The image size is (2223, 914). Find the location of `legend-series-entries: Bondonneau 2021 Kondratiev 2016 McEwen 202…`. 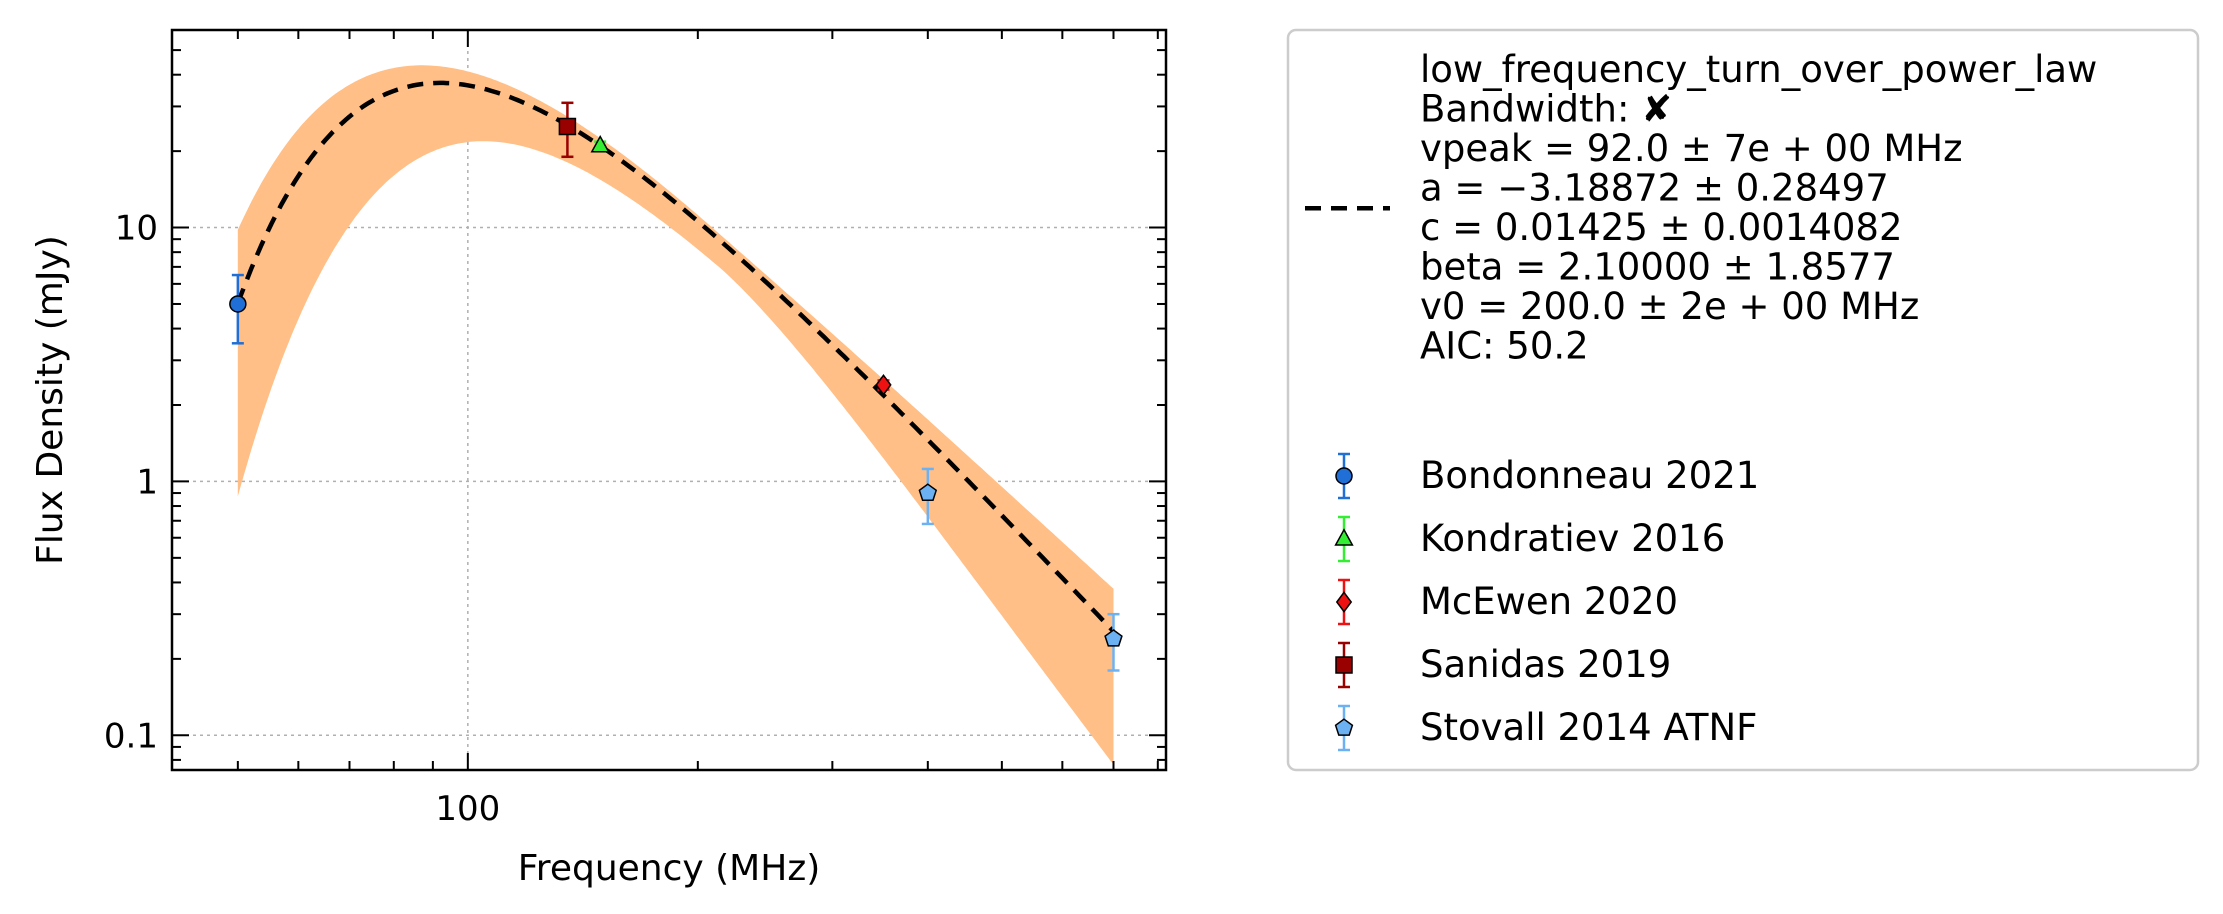

legend-series-entries: Bondonneau 2021 Kondratiev 2016 McEwen 202… is located at coordinates (1546, 602).